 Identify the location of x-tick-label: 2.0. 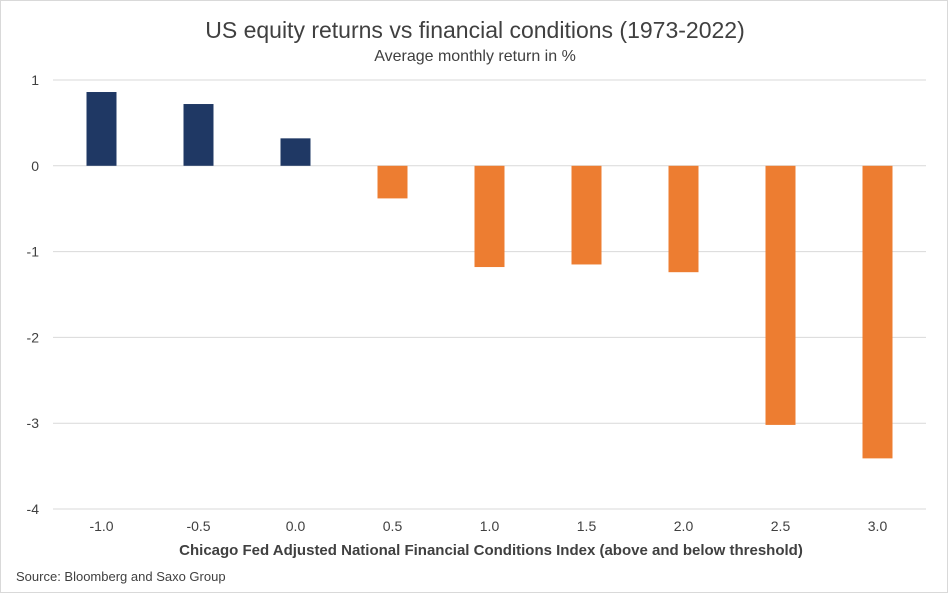
(684, 526).